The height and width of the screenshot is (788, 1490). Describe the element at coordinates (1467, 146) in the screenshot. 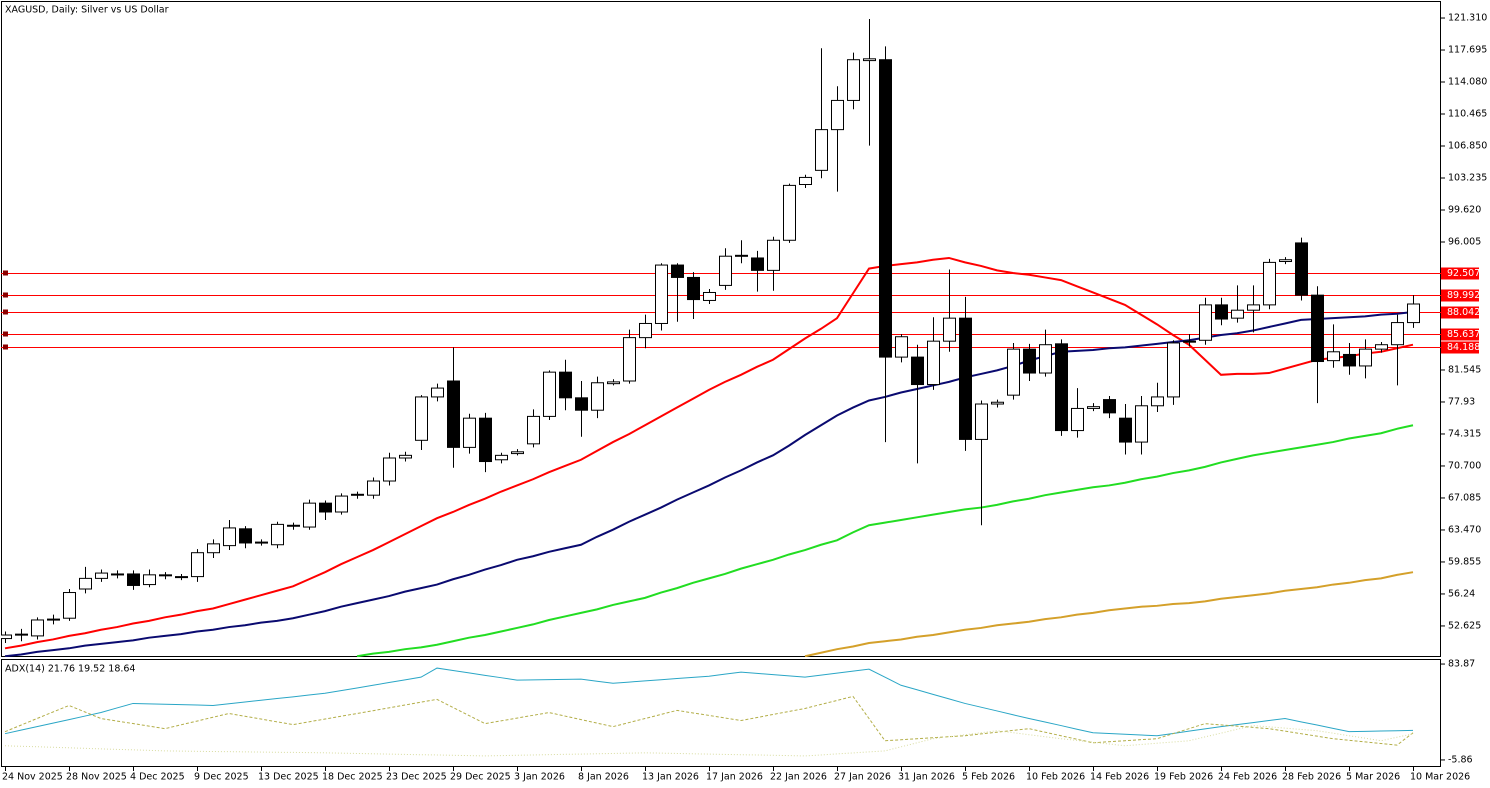

I see `y-tick-label: 106.850` at that location.